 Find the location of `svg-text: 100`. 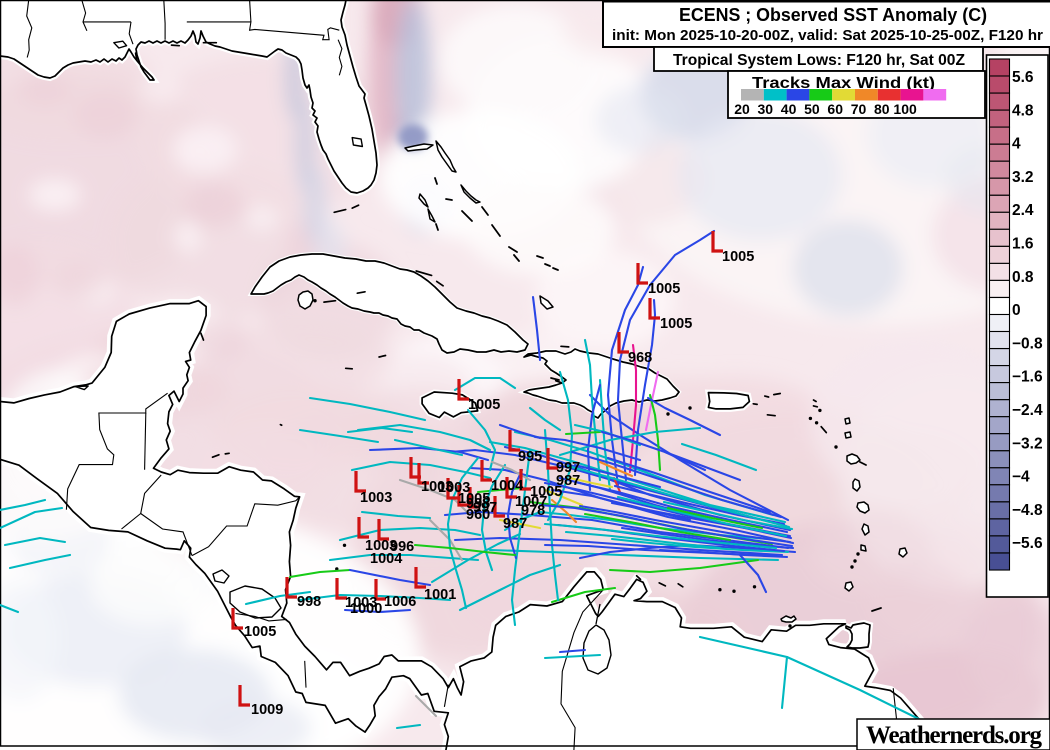

svg-text: 100 is located at coordinates (905, 109).